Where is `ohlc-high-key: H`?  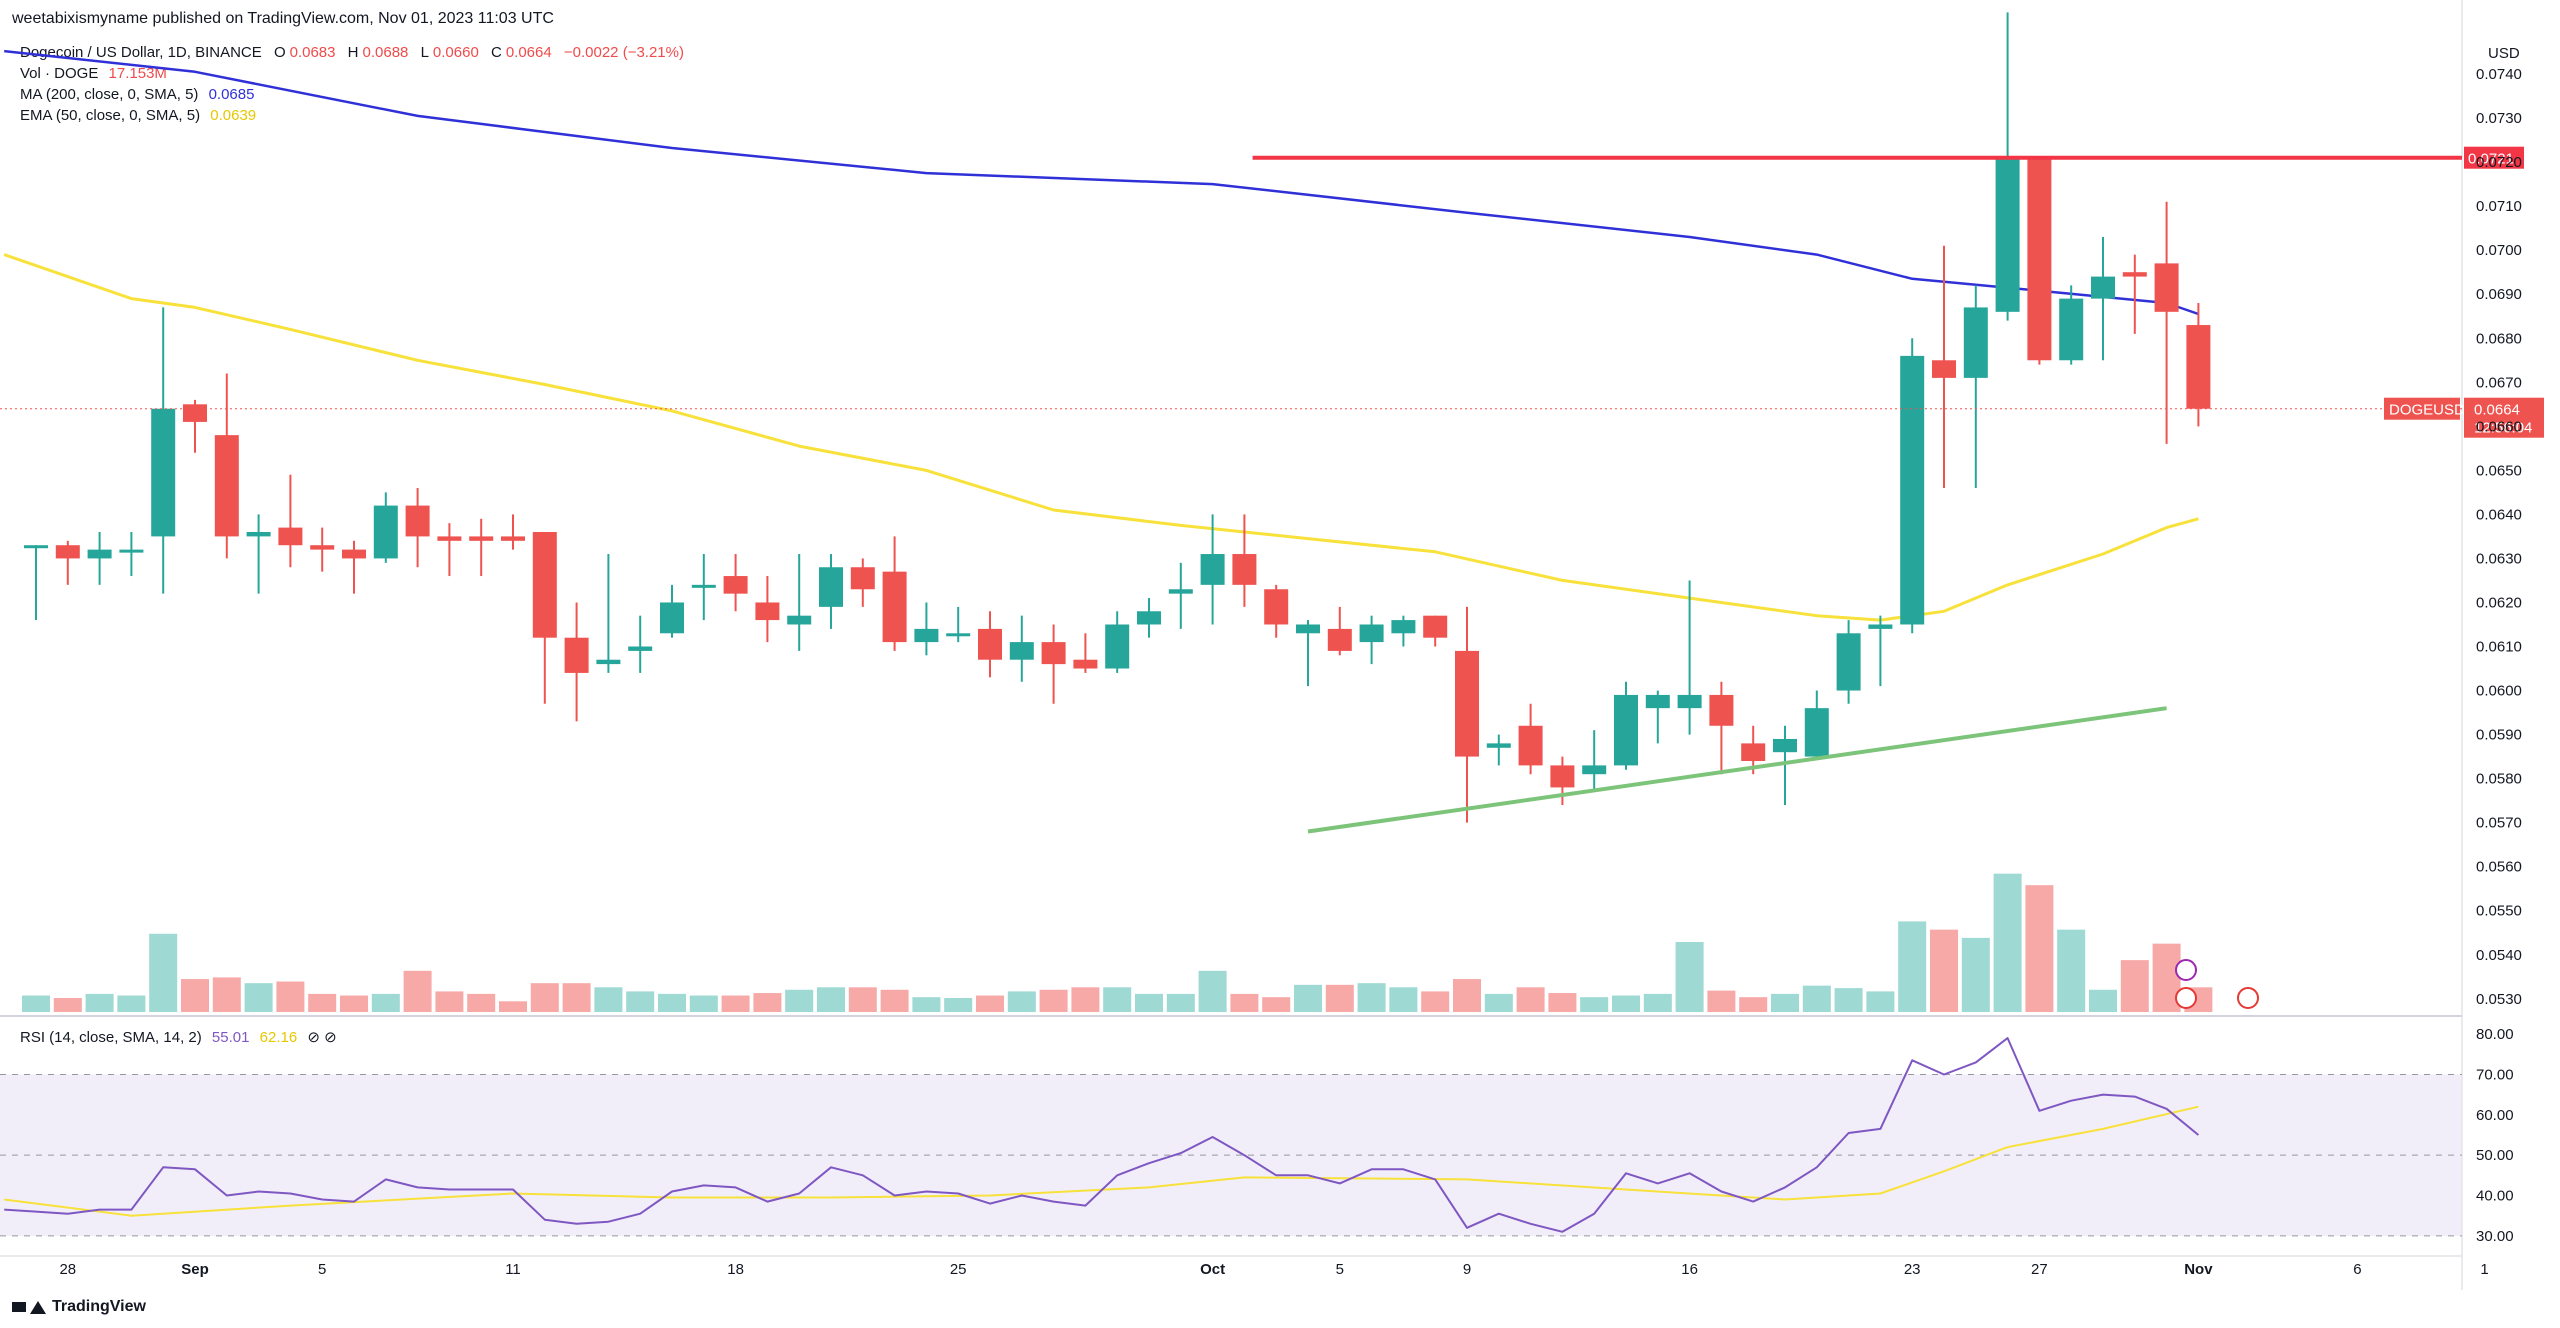
ohlc-high-key: H is located at coordinates (353, 52).